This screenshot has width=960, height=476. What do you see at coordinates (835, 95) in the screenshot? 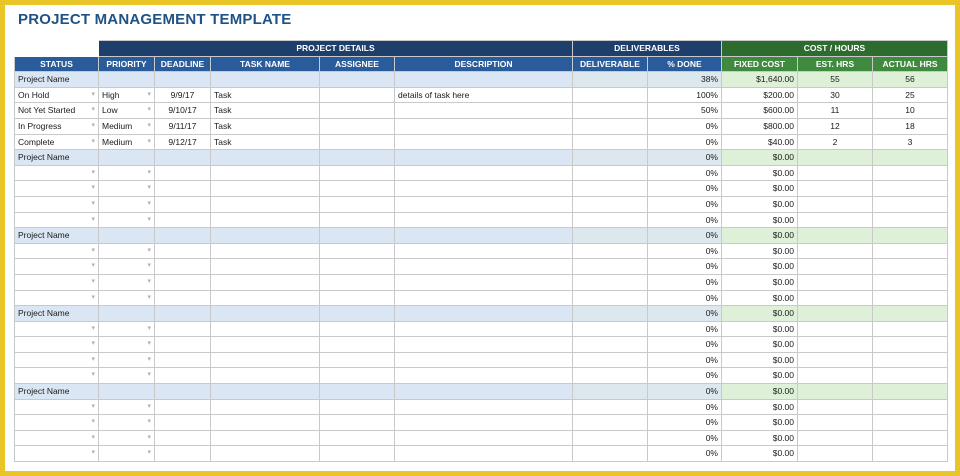
I see `est-hrs-cell: 30` at bounding box center [835, 95].